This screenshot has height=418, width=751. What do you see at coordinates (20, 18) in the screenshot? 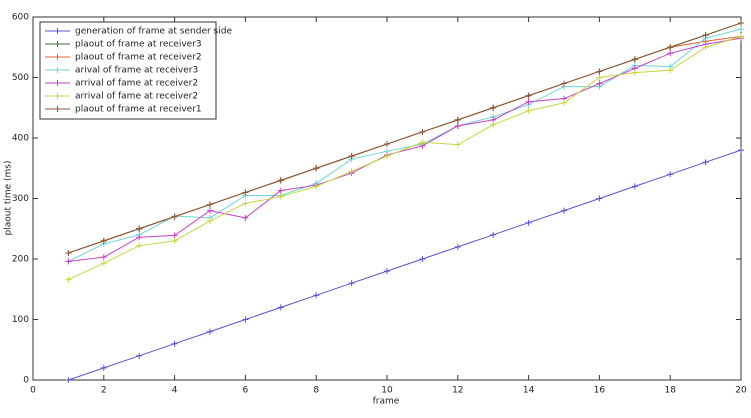
I see `y-tick-label: 600` at bounding box center [20, 18].